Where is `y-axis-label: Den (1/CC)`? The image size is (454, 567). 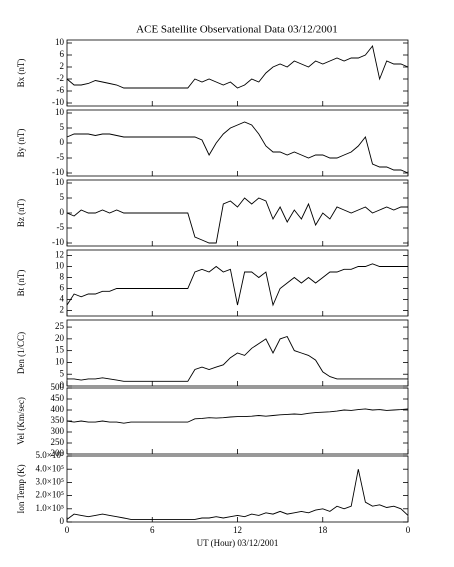
y-axis-label: Den (1/CC) is located at coordinates (21, 353).